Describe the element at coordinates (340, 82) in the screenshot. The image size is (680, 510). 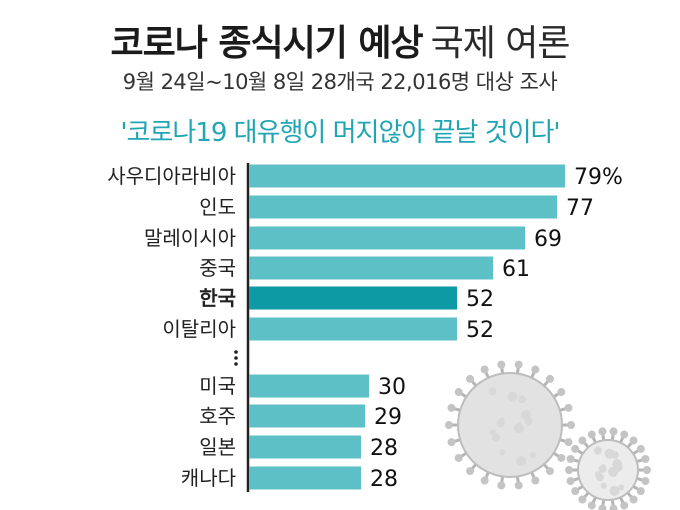
I see `chart-subtitle: 9월 24일~10월 8일 28개국 22,016명 대상 조사` at that location.